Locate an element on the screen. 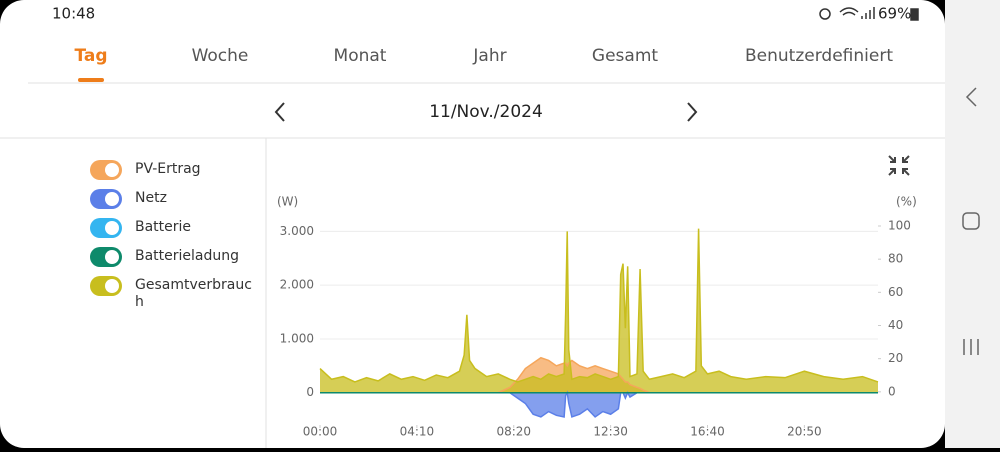  nav-home is located at coordinates (971, 221).